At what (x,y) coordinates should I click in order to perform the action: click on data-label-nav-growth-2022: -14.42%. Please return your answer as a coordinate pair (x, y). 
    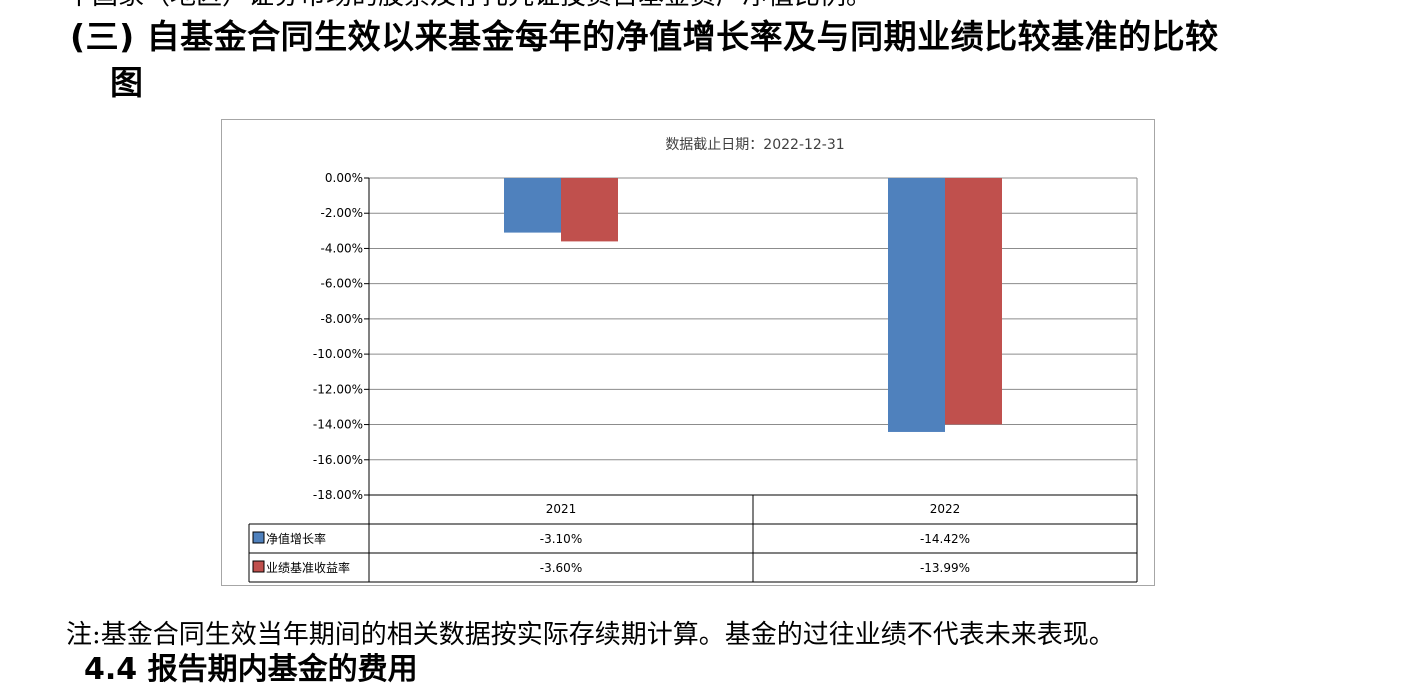
    Looking at the image, I should click on (945, 539).